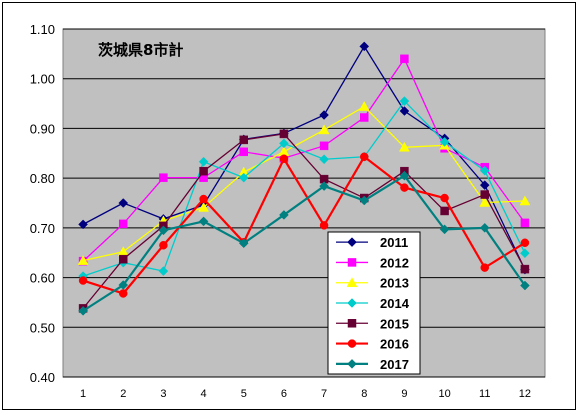 Image resolution: width=580 pixels, height=415 pixels. I want to click on legend-entry: 2011, so click(372, 242).